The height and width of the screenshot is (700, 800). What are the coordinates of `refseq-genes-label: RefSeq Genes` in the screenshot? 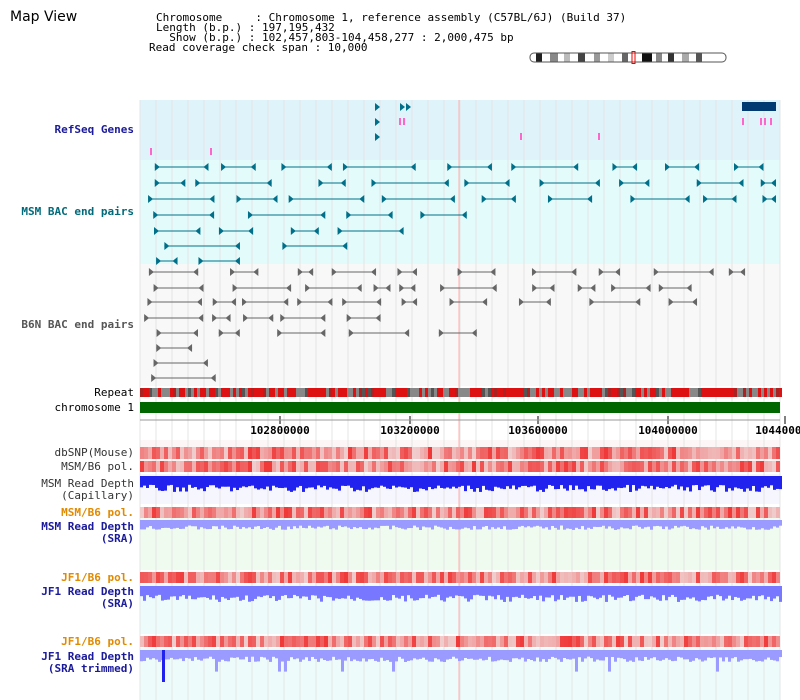 It's located at (94, 129).